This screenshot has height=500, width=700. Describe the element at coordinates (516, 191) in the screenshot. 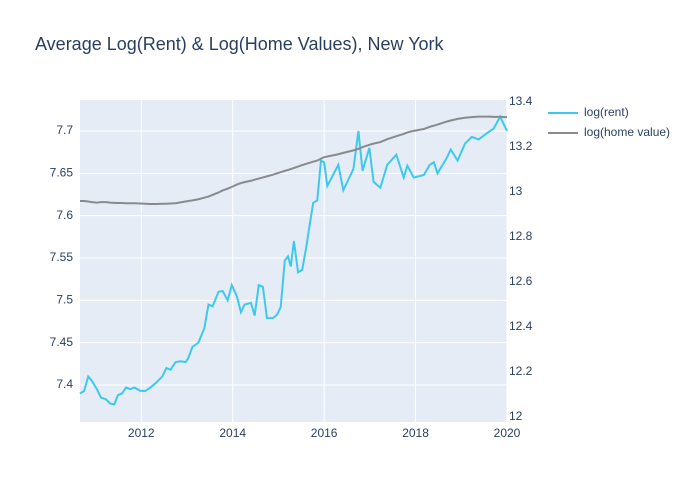

I see `y2-tick-label: 13` at that location.